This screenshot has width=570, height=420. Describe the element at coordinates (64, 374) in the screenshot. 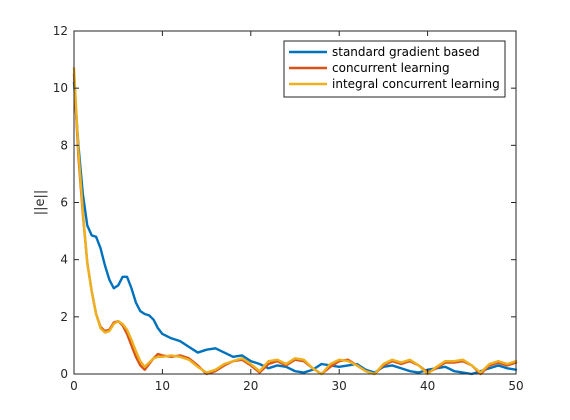

I see `y-tick-label: 0` at that location.